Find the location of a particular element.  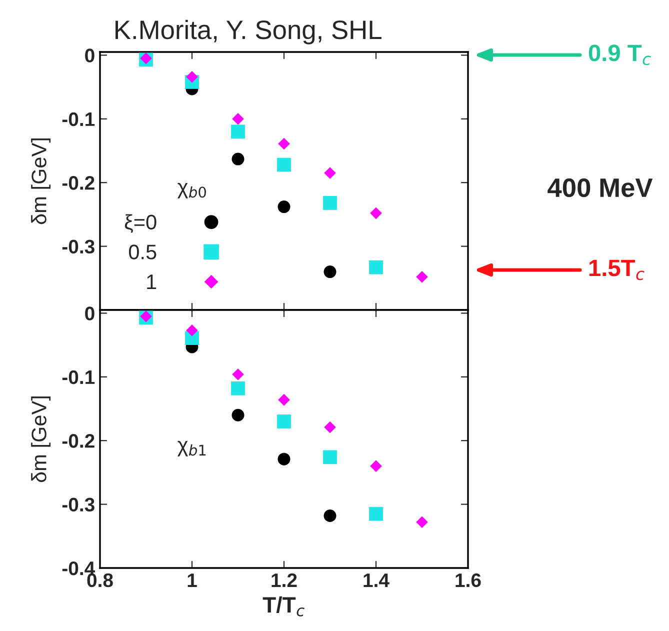

legend-label: ξ=0 is located at coordinates (140, 223).